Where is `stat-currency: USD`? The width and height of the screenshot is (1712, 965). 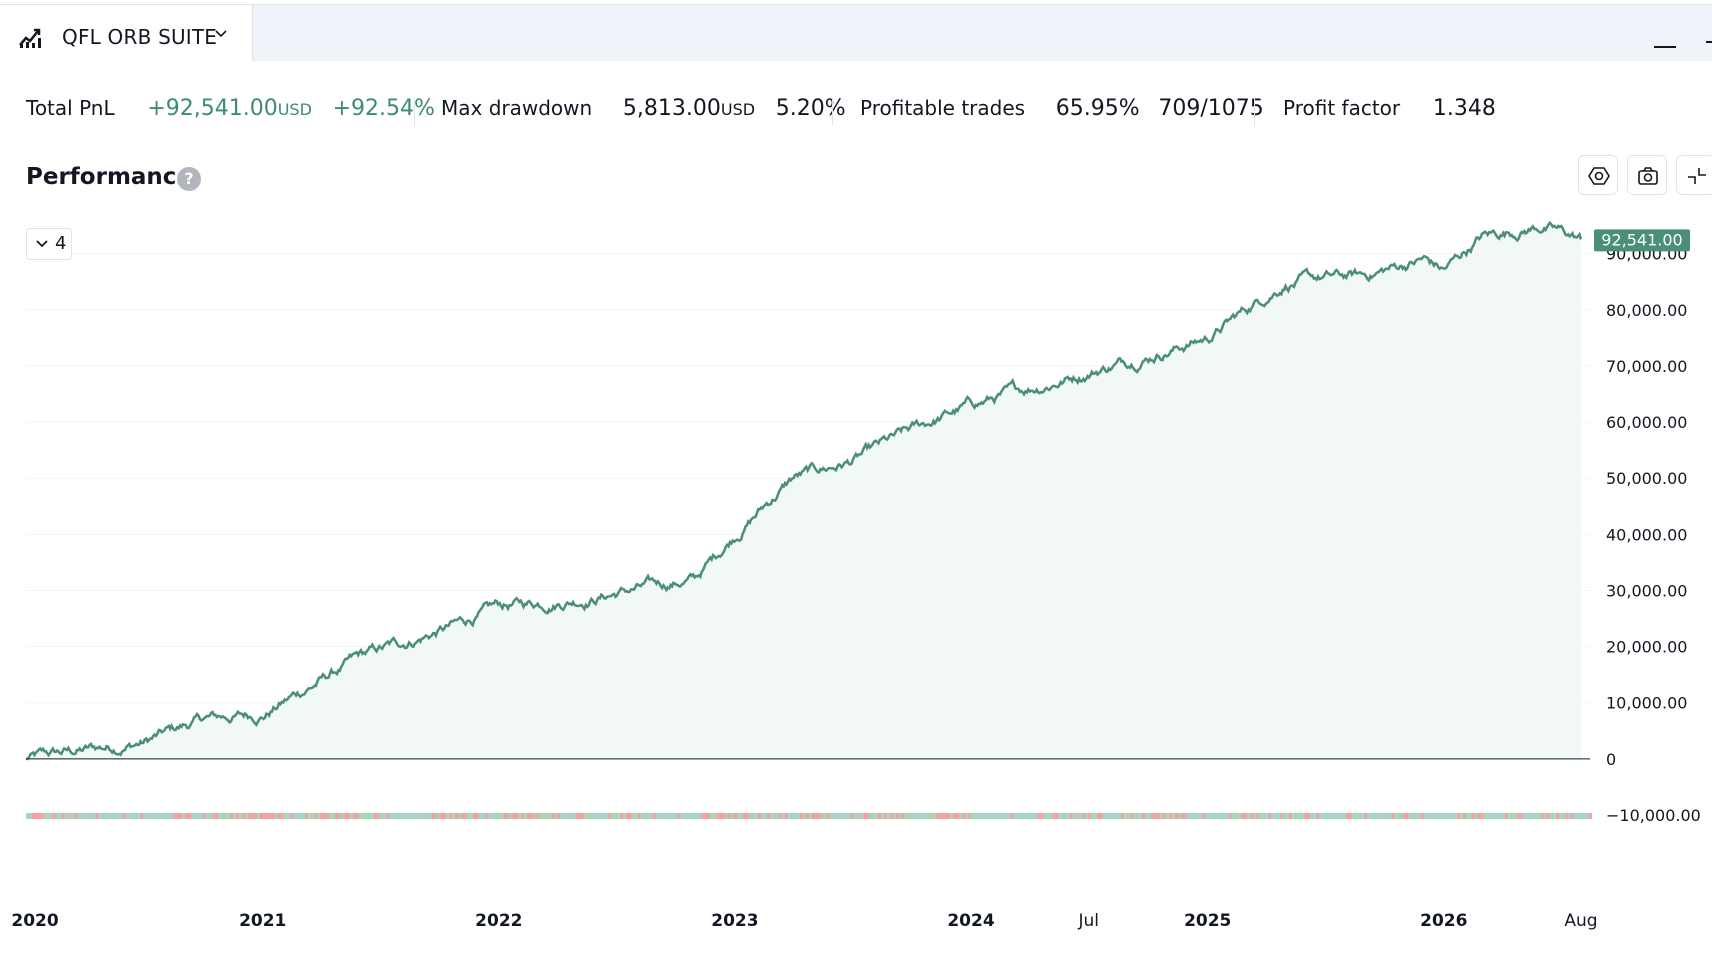
stat-currency: USD is located at coordinates (738, 109).